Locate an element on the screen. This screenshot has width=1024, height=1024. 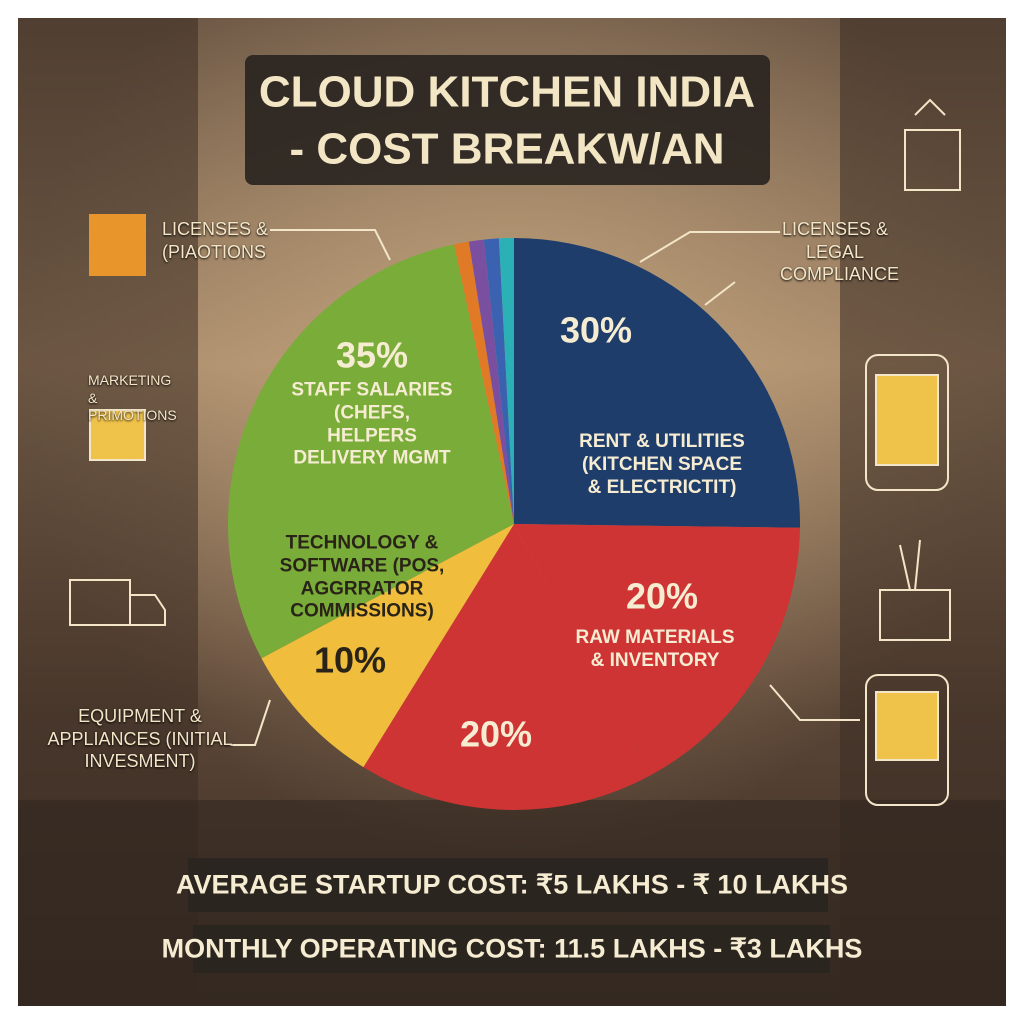
annotation: MARKETING & PRIMOTIONS is located at coordinates (132, 397).